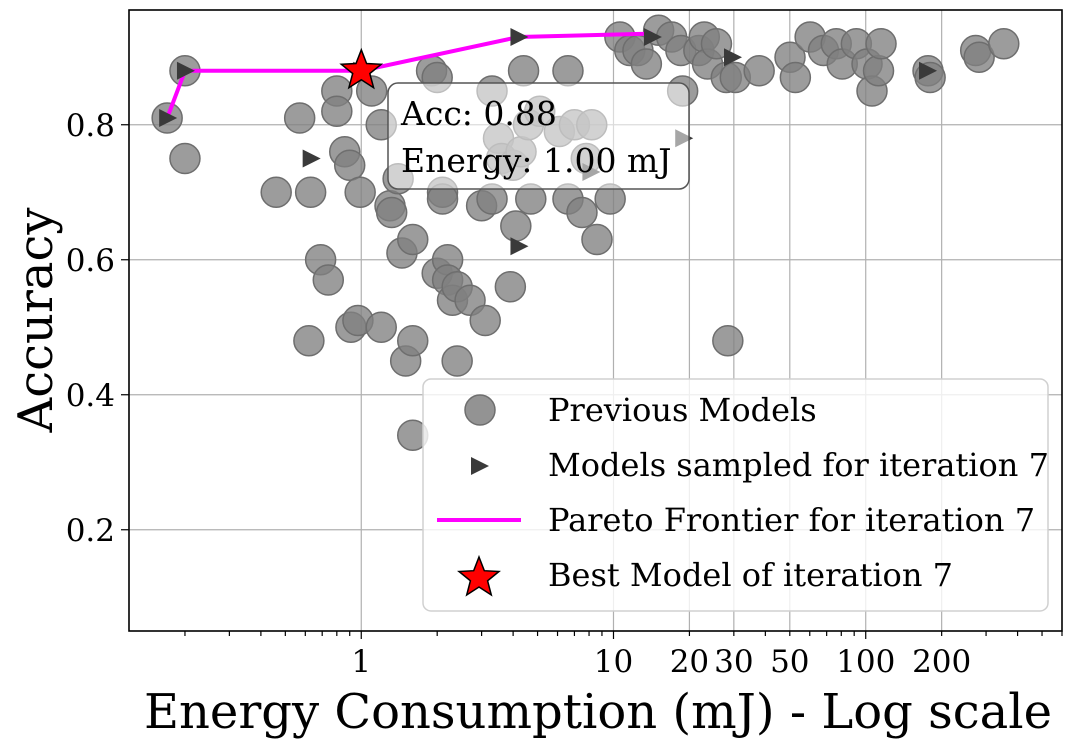  Describe the element at coordinates (480, 410) in the screenshot. I see `legend-previous-marker` at that location.